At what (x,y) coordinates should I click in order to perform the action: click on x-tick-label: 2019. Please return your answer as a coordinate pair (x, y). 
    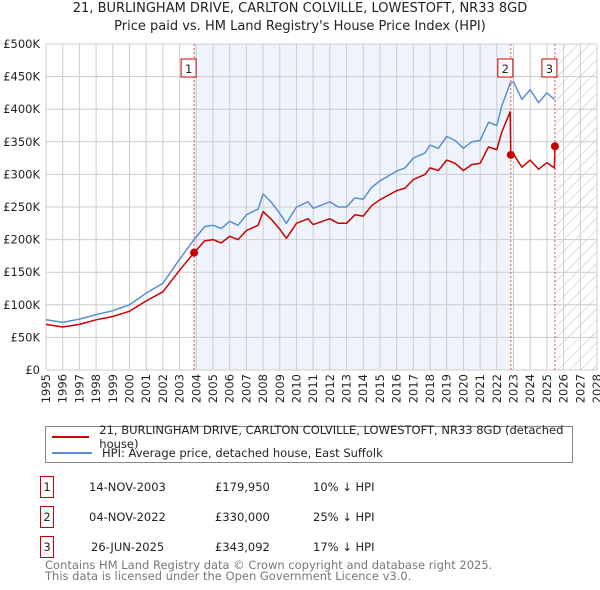
    Looking at the image, I should click on (447, 388).